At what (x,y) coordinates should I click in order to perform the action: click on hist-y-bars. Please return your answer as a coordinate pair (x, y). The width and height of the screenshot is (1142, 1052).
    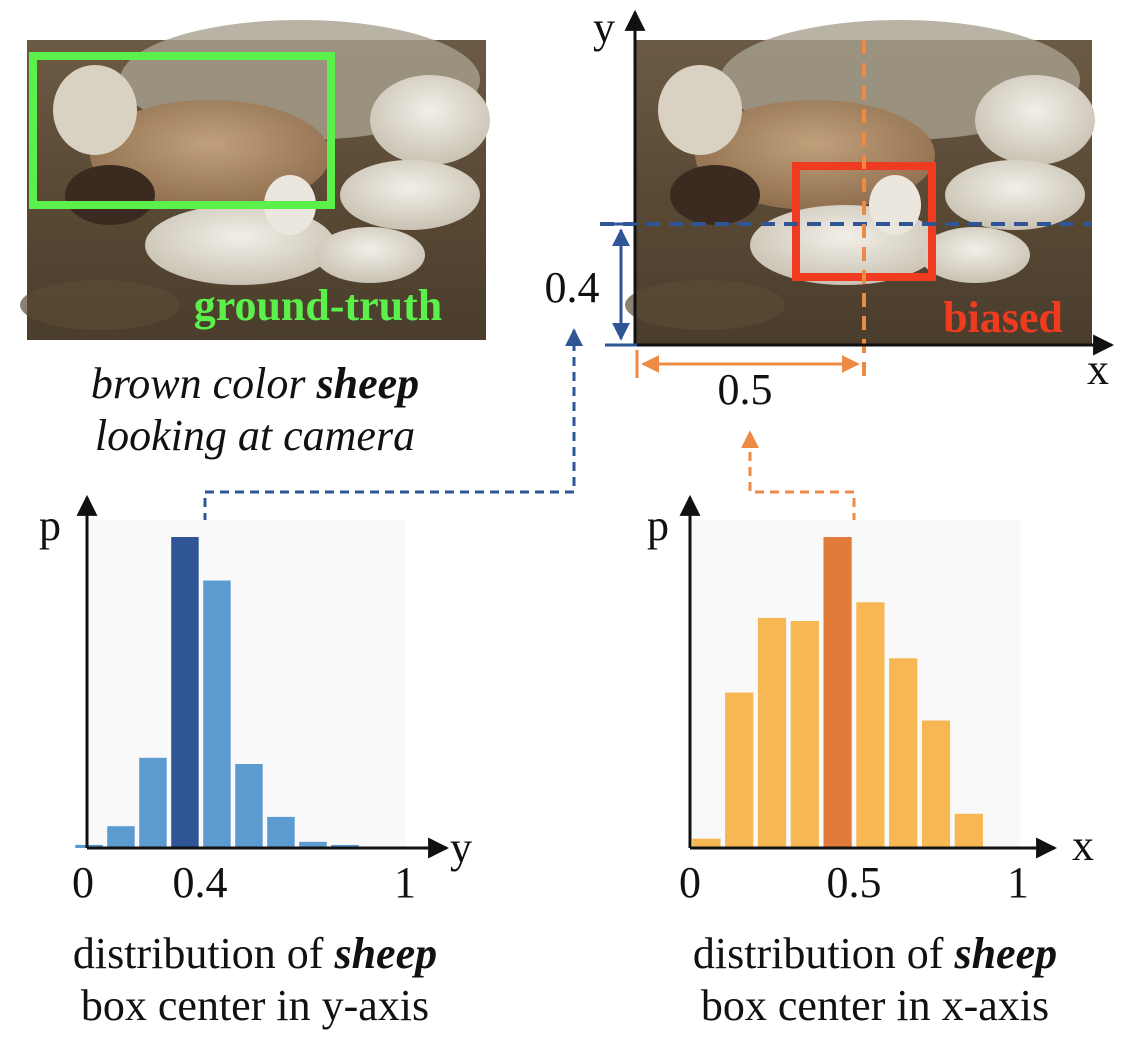
    Looking at the image, I should click on (217, 692).